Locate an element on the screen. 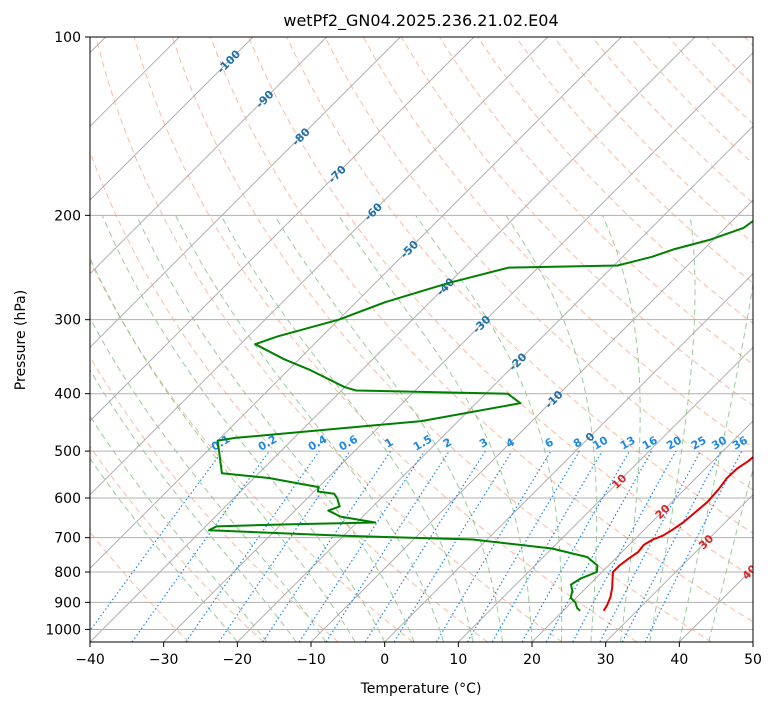 The width and height of the screenshot is (775, 708). mixing-ratio-label: 25 is located at coordinates (699, 443).